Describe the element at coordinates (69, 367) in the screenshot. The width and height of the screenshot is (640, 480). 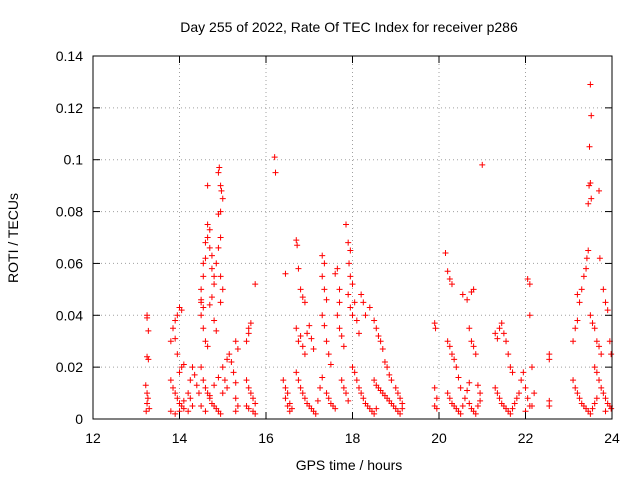
I see `y-tick-label: 0.02` at that location.